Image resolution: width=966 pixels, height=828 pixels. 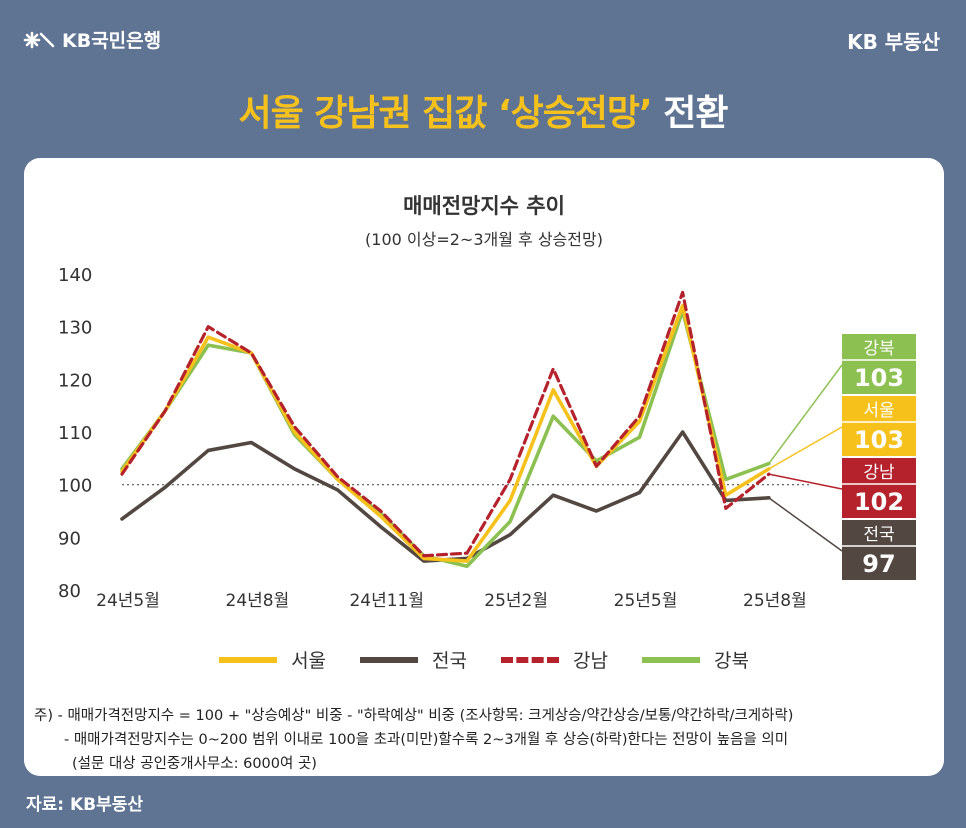 What do you see at coordinates (731, 661) in the screenshot?
I see `legend-label-강북: 강북` at bounding box center [731, 661].